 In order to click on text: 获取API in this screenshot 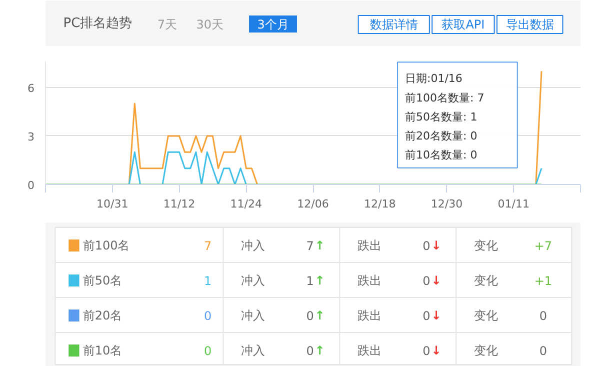, I will do `click(463, 25)`.